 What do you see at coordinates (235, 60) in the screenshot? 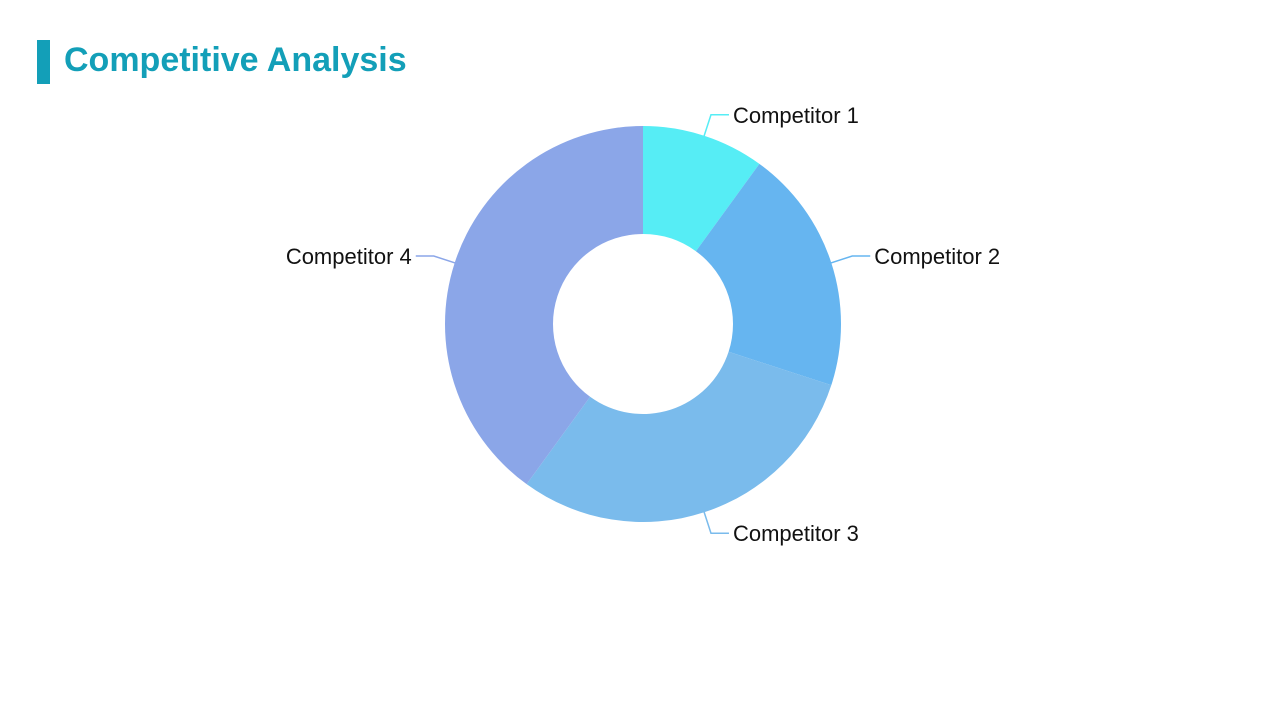
I see `slide-title: Competitive Analysis` at bounding box center [235, 60].